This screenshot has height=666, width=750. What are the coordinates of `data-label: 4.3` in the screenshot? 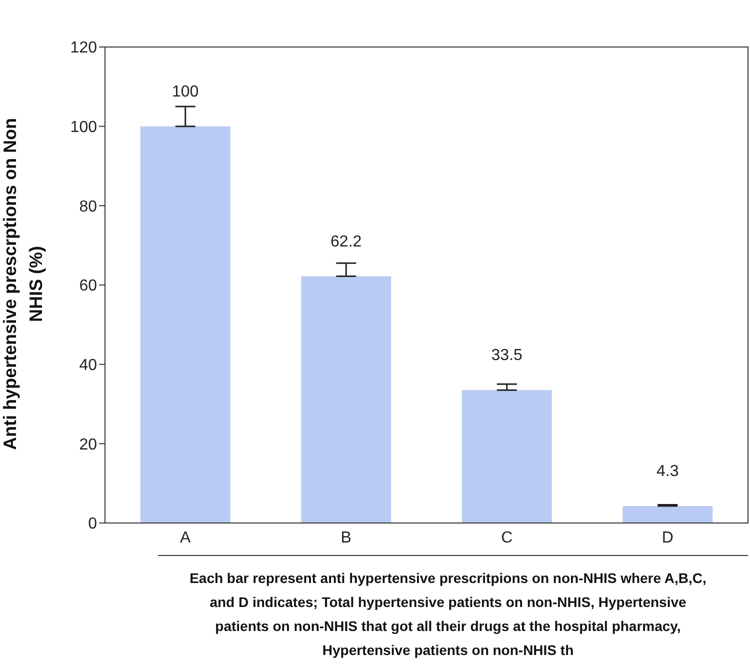 It's located at (667, 471).